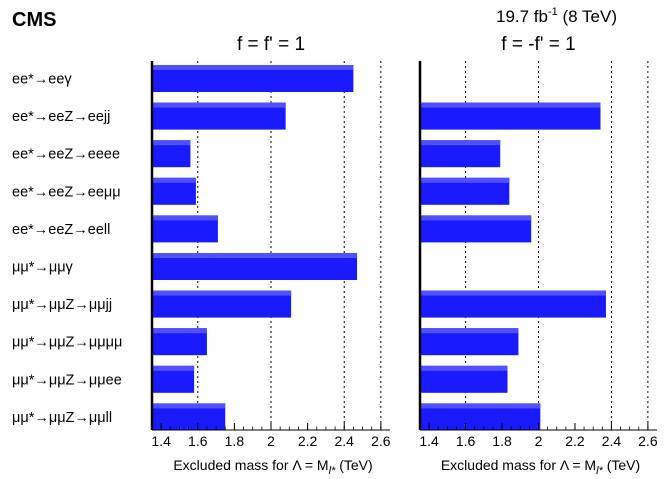  Describe the element at coordinates (66, 192) in the screenshot. I see `row-label: ee*→eeZ→eeμμ` at that location.